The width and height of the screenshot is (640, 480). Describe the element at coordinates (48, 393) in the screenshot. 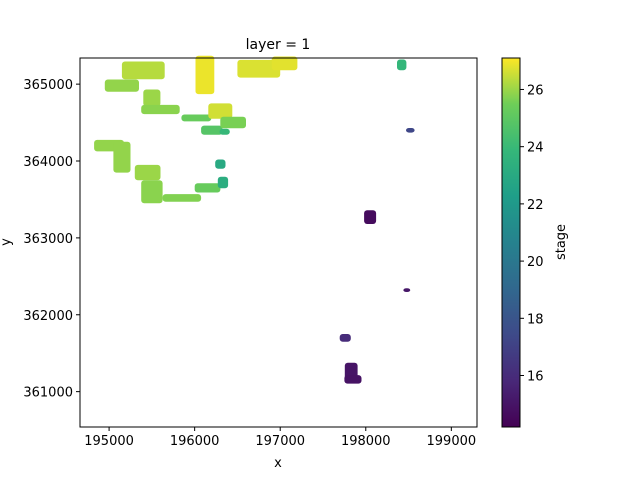

I see `y-tick-label: 361000` at that location.